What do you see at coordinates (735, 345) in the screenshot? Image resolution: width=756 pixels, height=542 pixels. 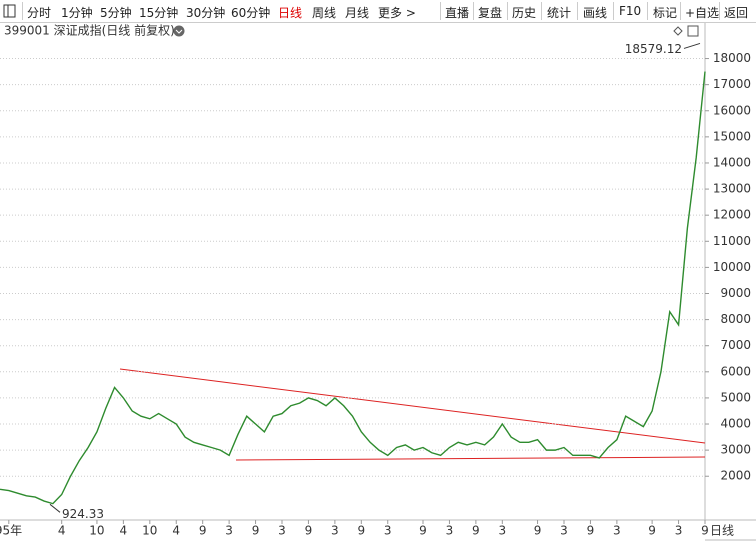 I see `y-tick-label: 7000` at bounding box center [735, 345].